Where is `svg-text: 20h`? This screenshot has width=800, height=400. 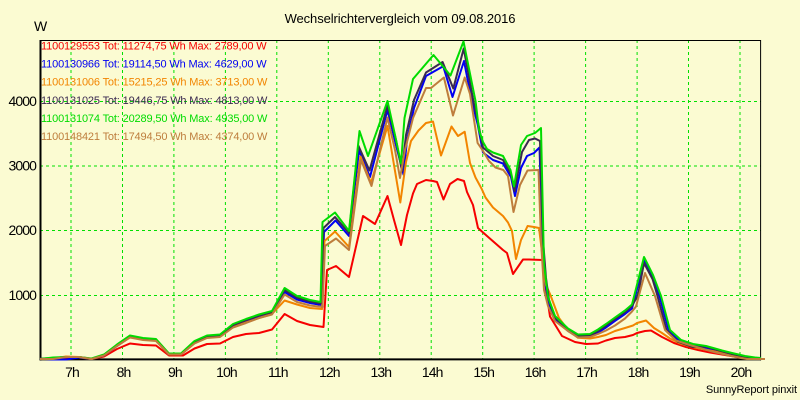
svg-text: 20h is located at coordinates (741, 372).